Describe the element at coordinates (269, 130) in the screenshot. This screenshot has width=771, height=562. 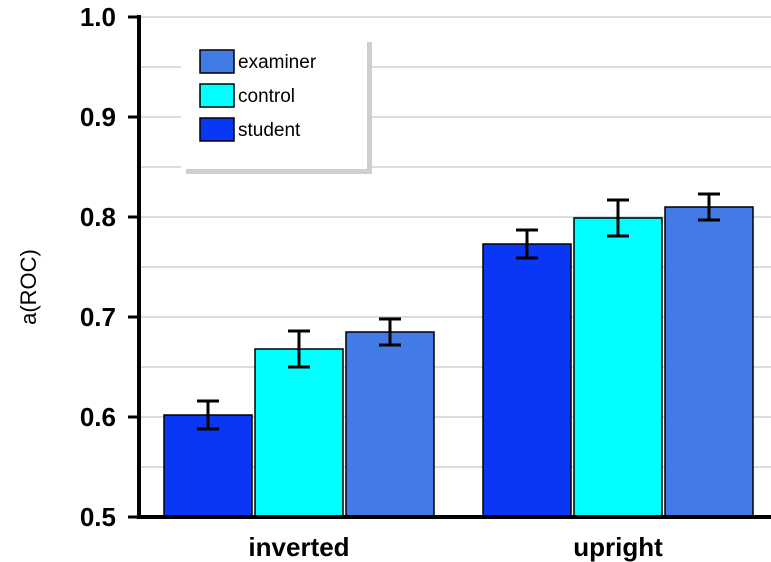
I see `legend-label: student` at that location.